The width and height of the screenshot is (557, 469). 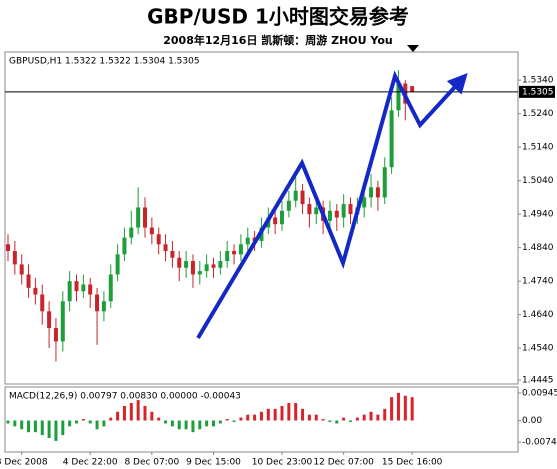 What do you see at coordinates (538, 248) in the screenshot?
I see `y-tick-label: 1.4840` at bounding box center [538, 248].